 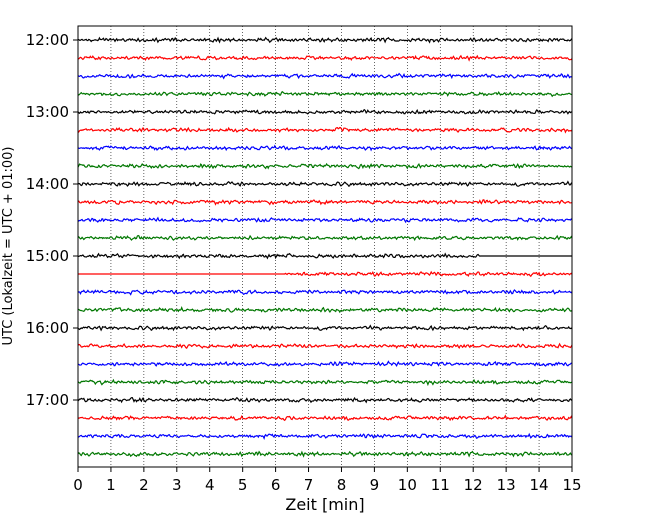 What do you see at coordinates (506, 485) in the screenshot?
I see `x-tick-label: 13` at bounding box center [506, 485].